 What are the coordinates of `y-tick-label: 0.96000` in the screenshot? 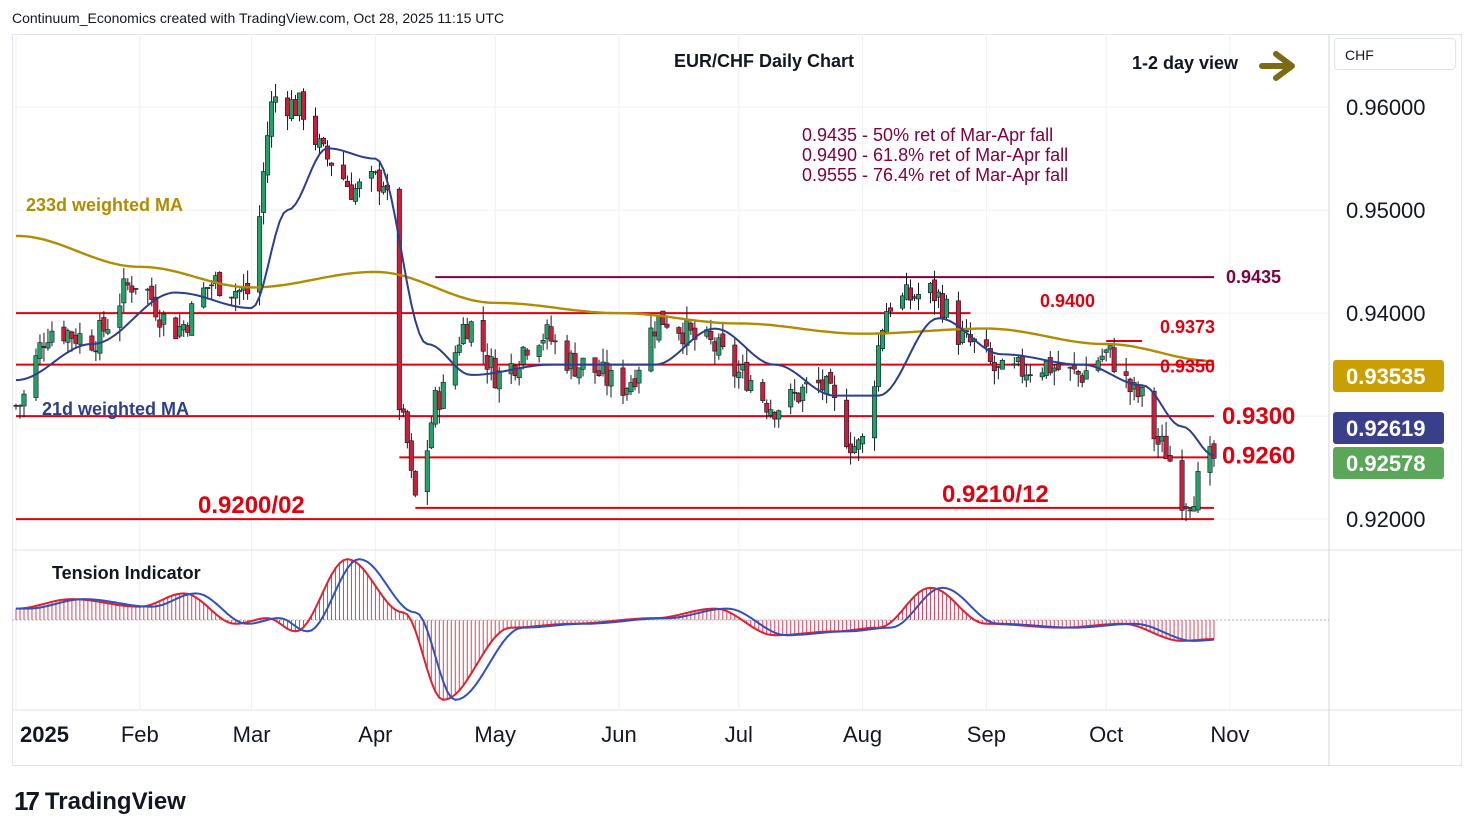 It's located at (1386, 107).